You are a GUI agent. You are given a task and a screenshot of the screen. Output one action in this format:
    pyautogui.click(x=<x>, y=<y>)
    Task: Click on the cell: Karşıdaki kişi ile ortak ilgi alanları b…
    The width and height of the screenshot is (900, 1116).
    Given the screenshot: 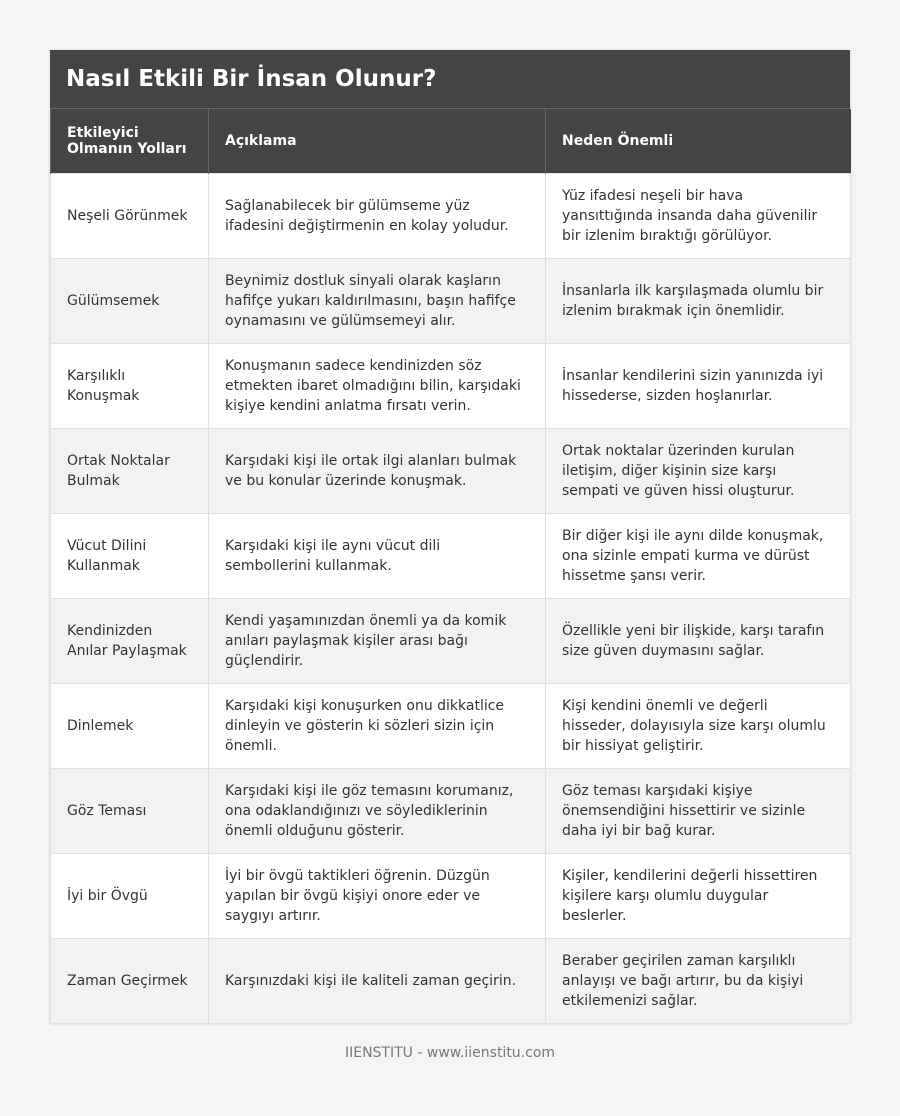 What is the action you would take?
    pyautogui.click(x=377, y=471)
    